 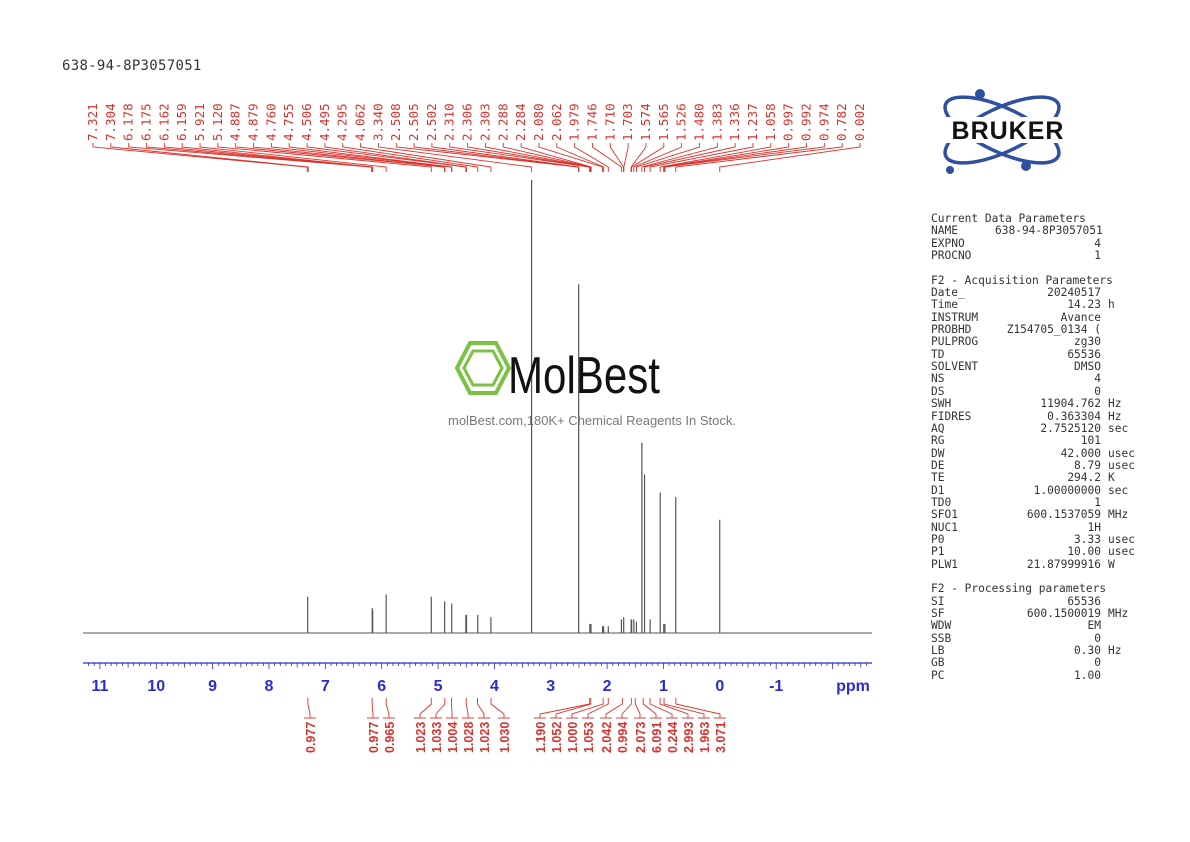 I want to click on param-value: 3.33, so click(x=1087, y=539).